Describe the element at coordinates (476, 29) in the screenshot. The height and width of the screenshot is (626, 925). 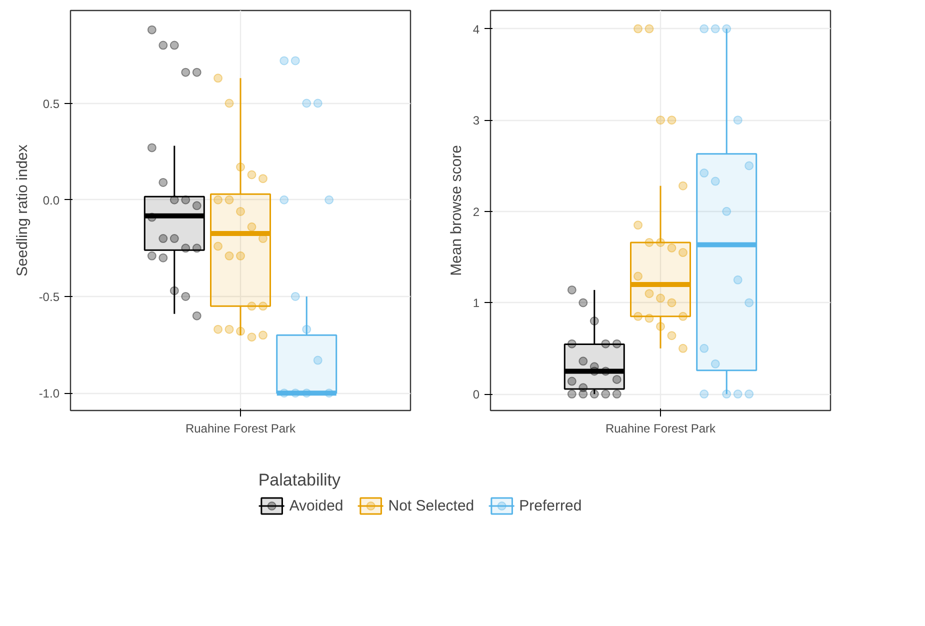
I see `y-tick-label: 4` at that location.